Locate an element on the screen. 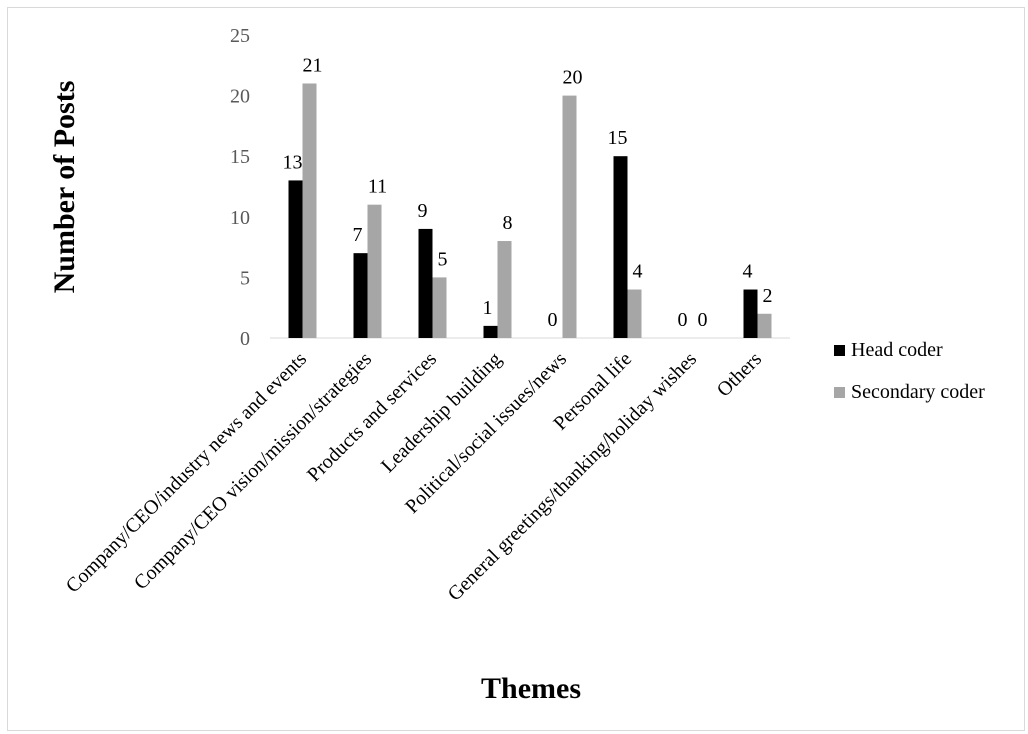 The image size is (1028, 734). category-label: Company/CEO vision/mission/strategies is located at coordinates (253, 471).